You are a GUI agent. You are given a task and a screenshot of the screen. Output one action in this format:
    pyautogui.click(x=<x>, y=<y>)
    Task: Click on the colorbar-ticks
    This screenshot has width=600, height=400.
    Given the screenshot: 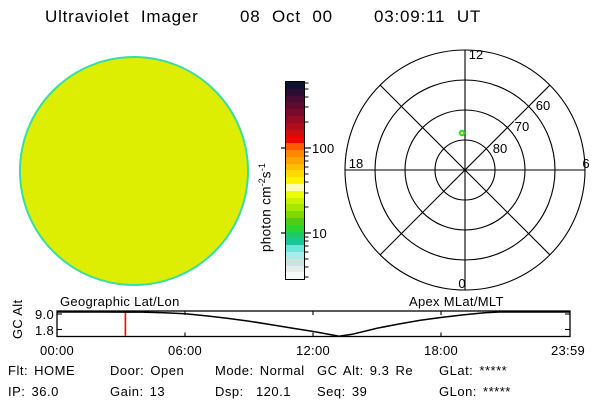 What is the action you would take?
    pyautogui.click(x=296, y=180)
    